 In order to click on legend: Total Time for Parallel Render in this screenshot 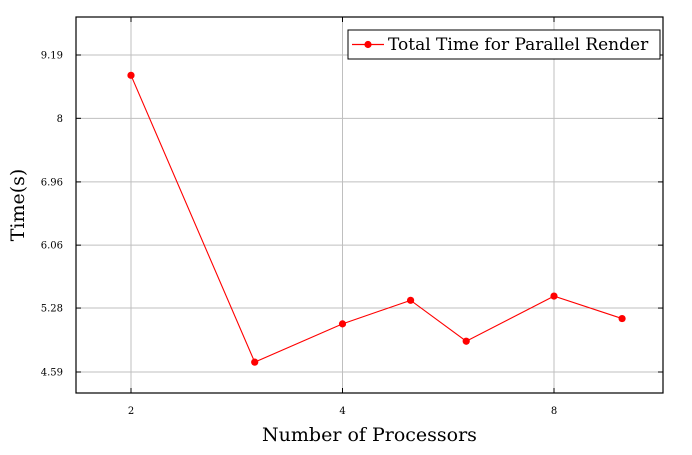, I will do `click(504, 44)`.